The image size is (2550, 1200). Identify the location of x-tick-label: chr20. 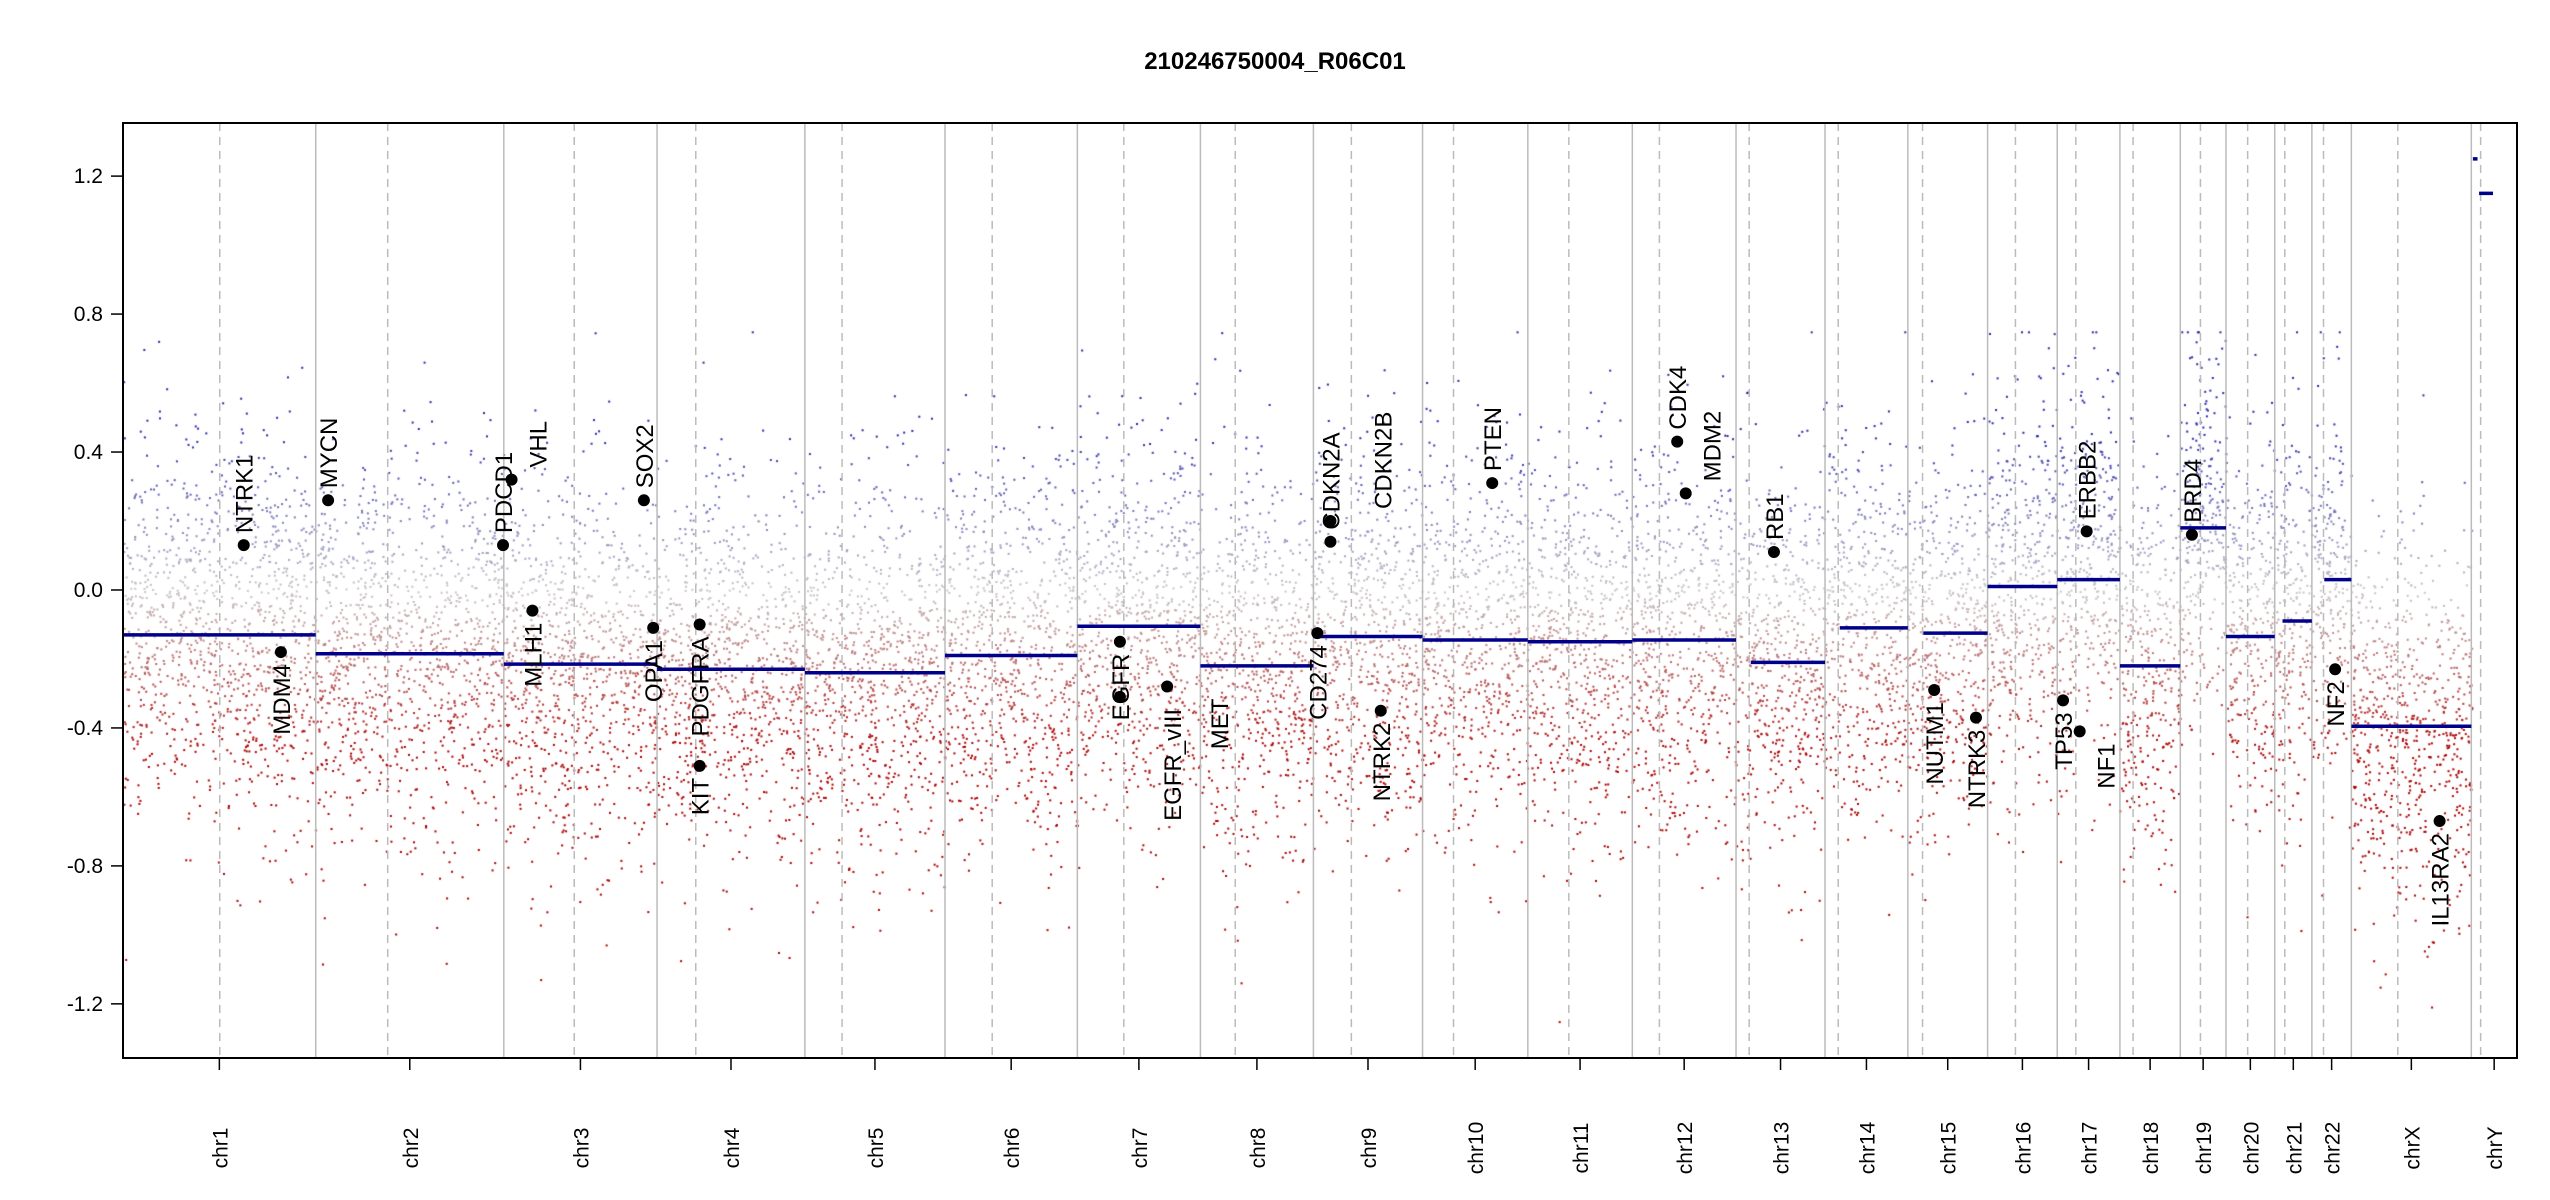
(2251, 1148).